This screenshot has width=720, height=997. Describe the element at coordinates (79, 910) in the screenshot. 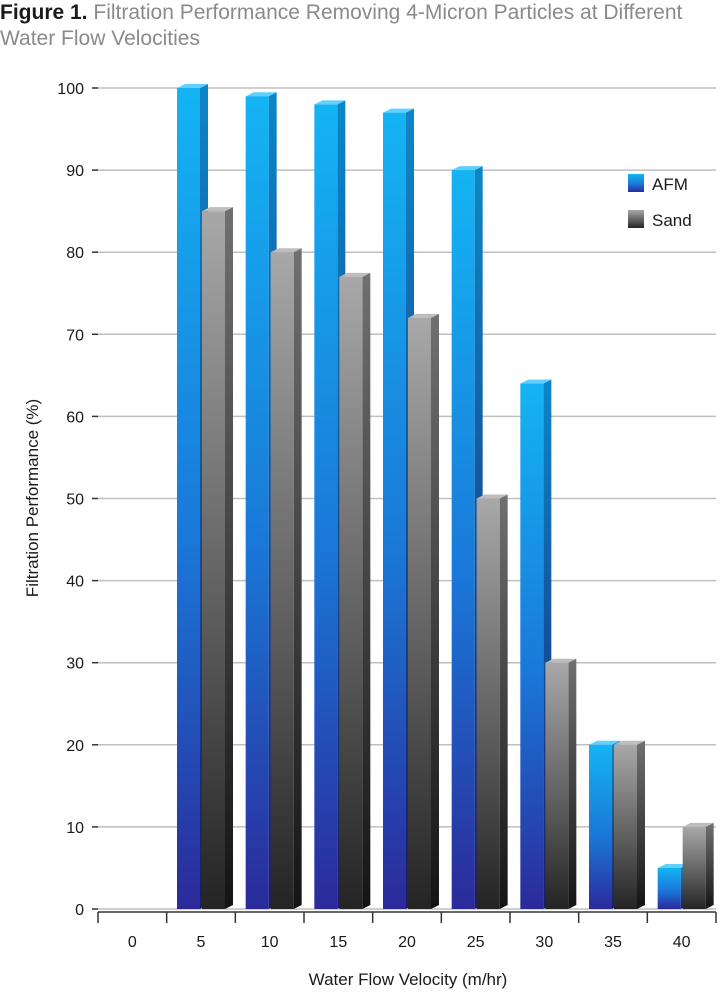

I see `y-tick-label: 0` at that location.